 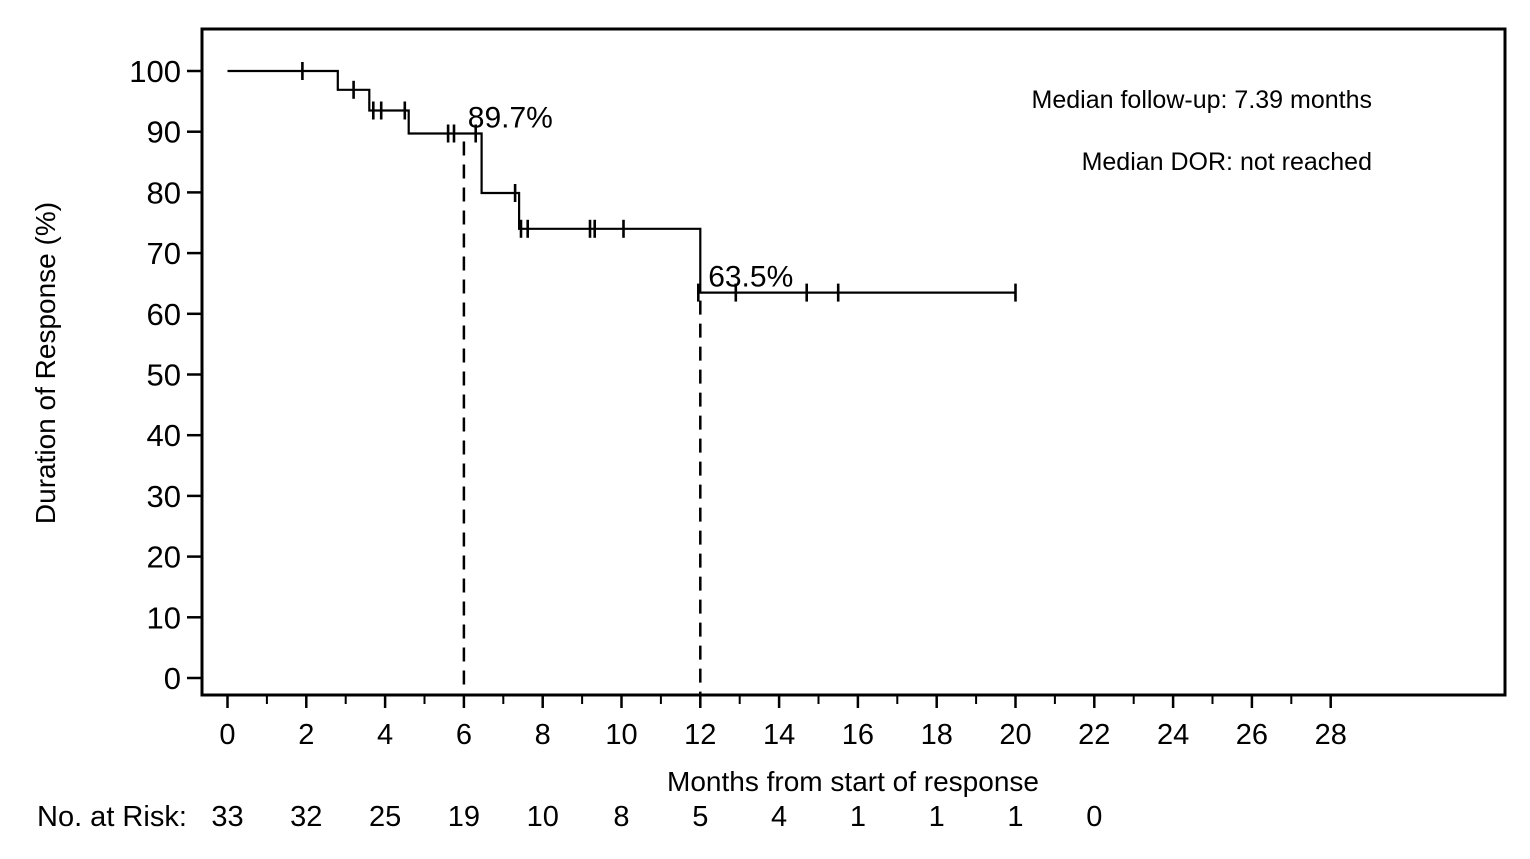 What do you see at coordinates (112, 817) in the screenshot?
I see `risk-table-label: No. at Risk:` at bounding box center [112, 817].